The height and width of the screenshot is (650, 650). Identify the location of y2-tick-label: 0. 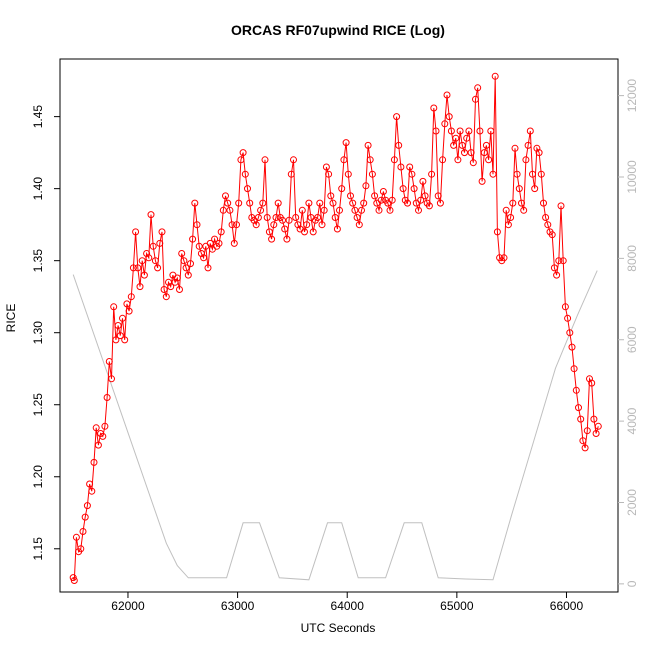
(632, 583).